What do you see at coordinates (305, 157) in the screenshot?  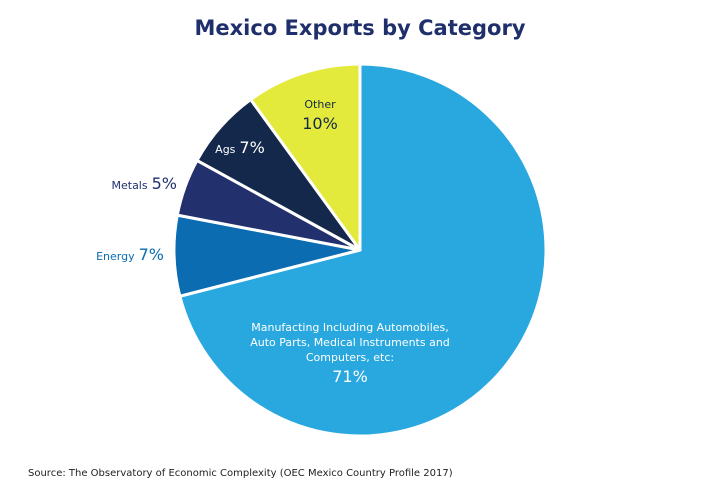 I see `pie-slice` at bounding box center [305, 157].